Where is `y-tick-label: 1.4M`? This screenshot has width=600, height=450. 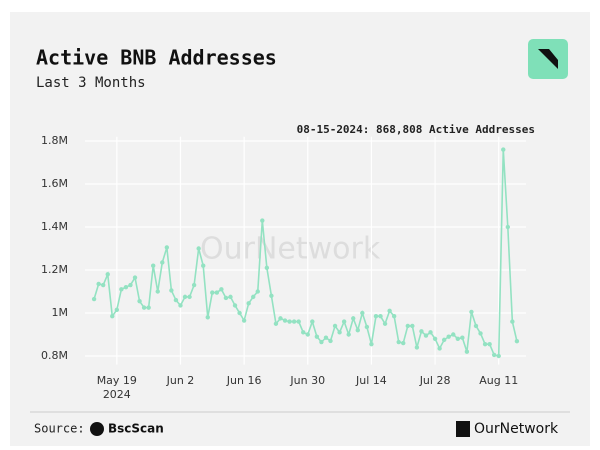
y-tick-label: 1.4M is located at coordinates (54, 226).